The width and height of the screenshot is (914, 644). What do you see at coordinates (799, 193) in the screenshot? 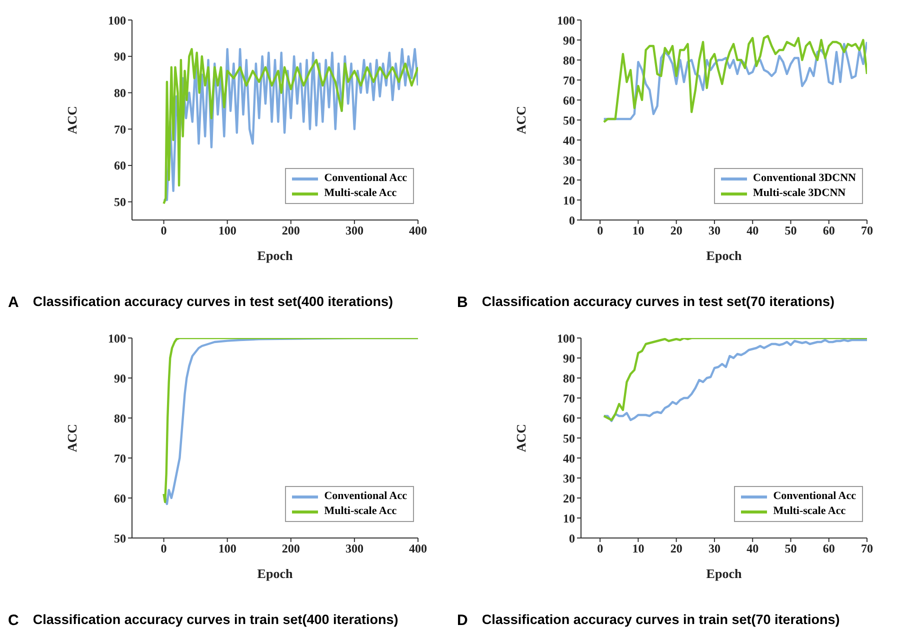
I see `legend-label: Multi-scale 3DCNN` at bounding box center [799, 193].